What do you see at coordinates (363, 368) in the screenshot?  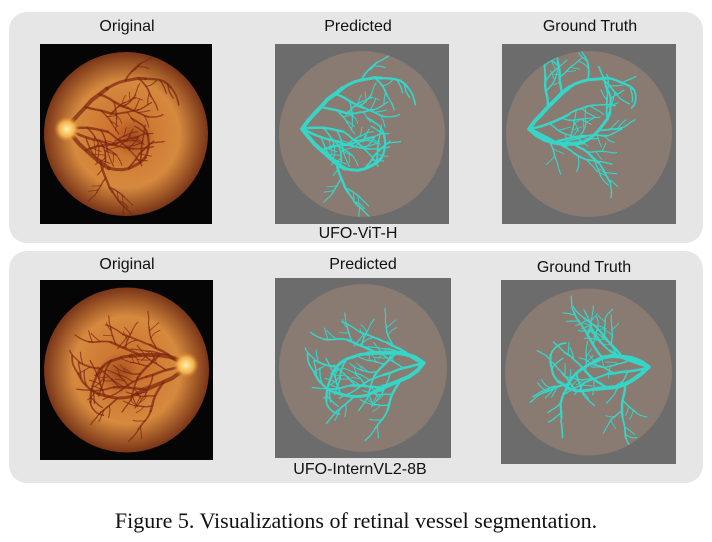 I see `fundus-image` at bounding box center [363, 368].